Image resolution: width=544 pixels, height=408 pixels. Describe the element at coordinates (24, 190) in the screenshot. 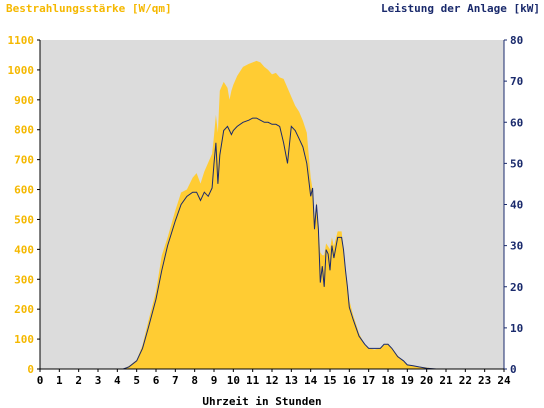

I see `y-tick-label-left: 600` at that location.